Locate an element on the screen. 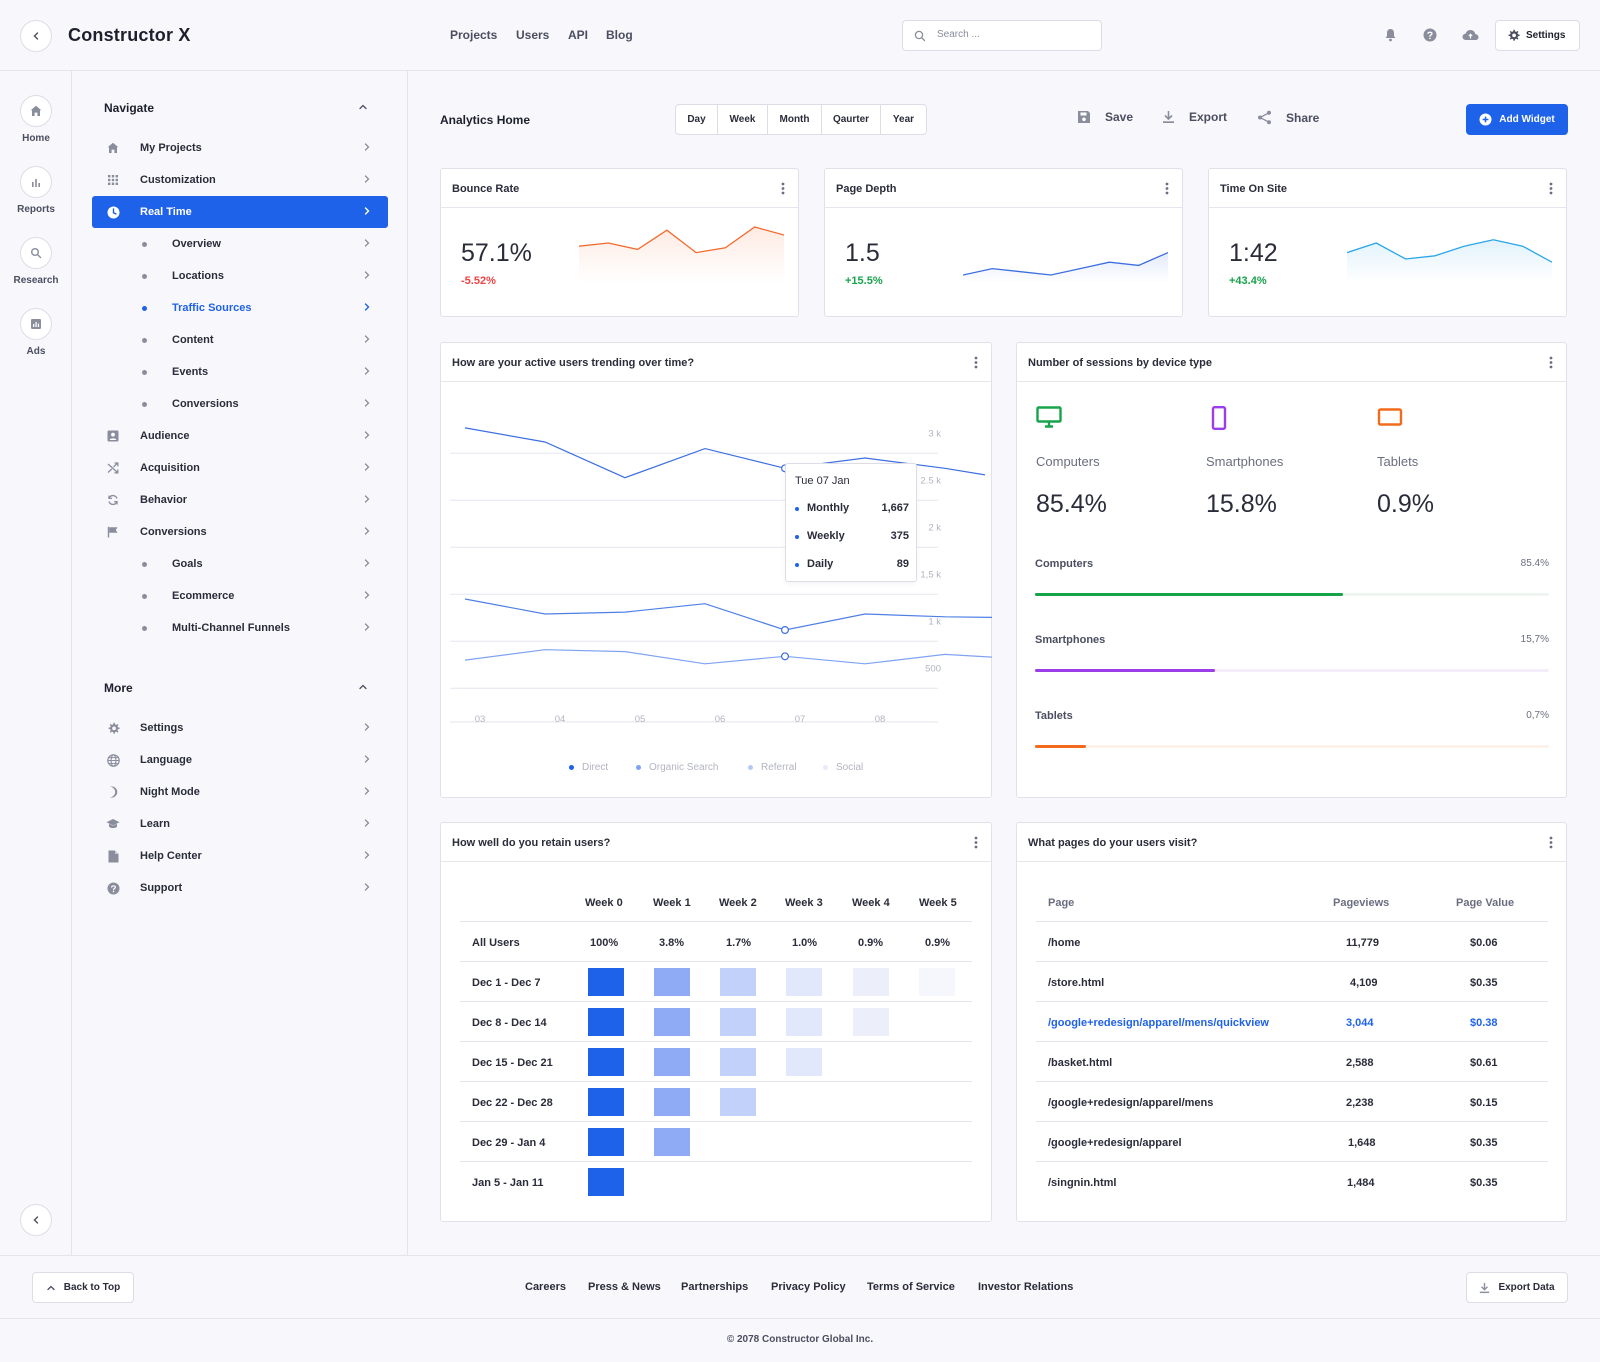 This screenshot has width=1600, height=1362. bar-value: 15,7% is located at coordinates (1534, 639).